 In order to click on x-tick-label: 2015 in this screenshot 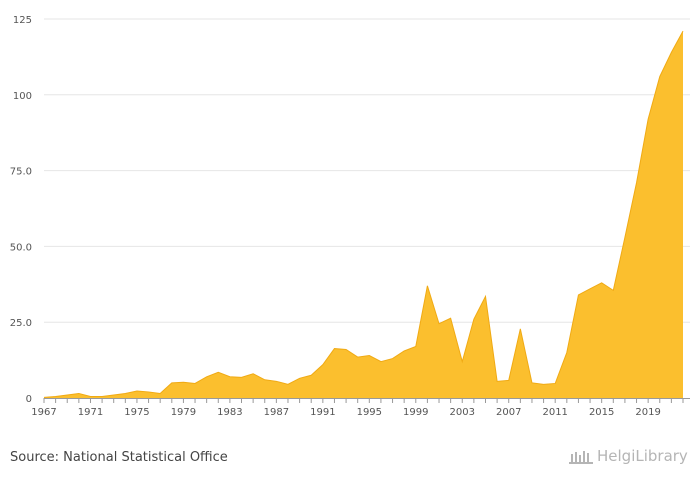, I will do `click(601, 412)`.